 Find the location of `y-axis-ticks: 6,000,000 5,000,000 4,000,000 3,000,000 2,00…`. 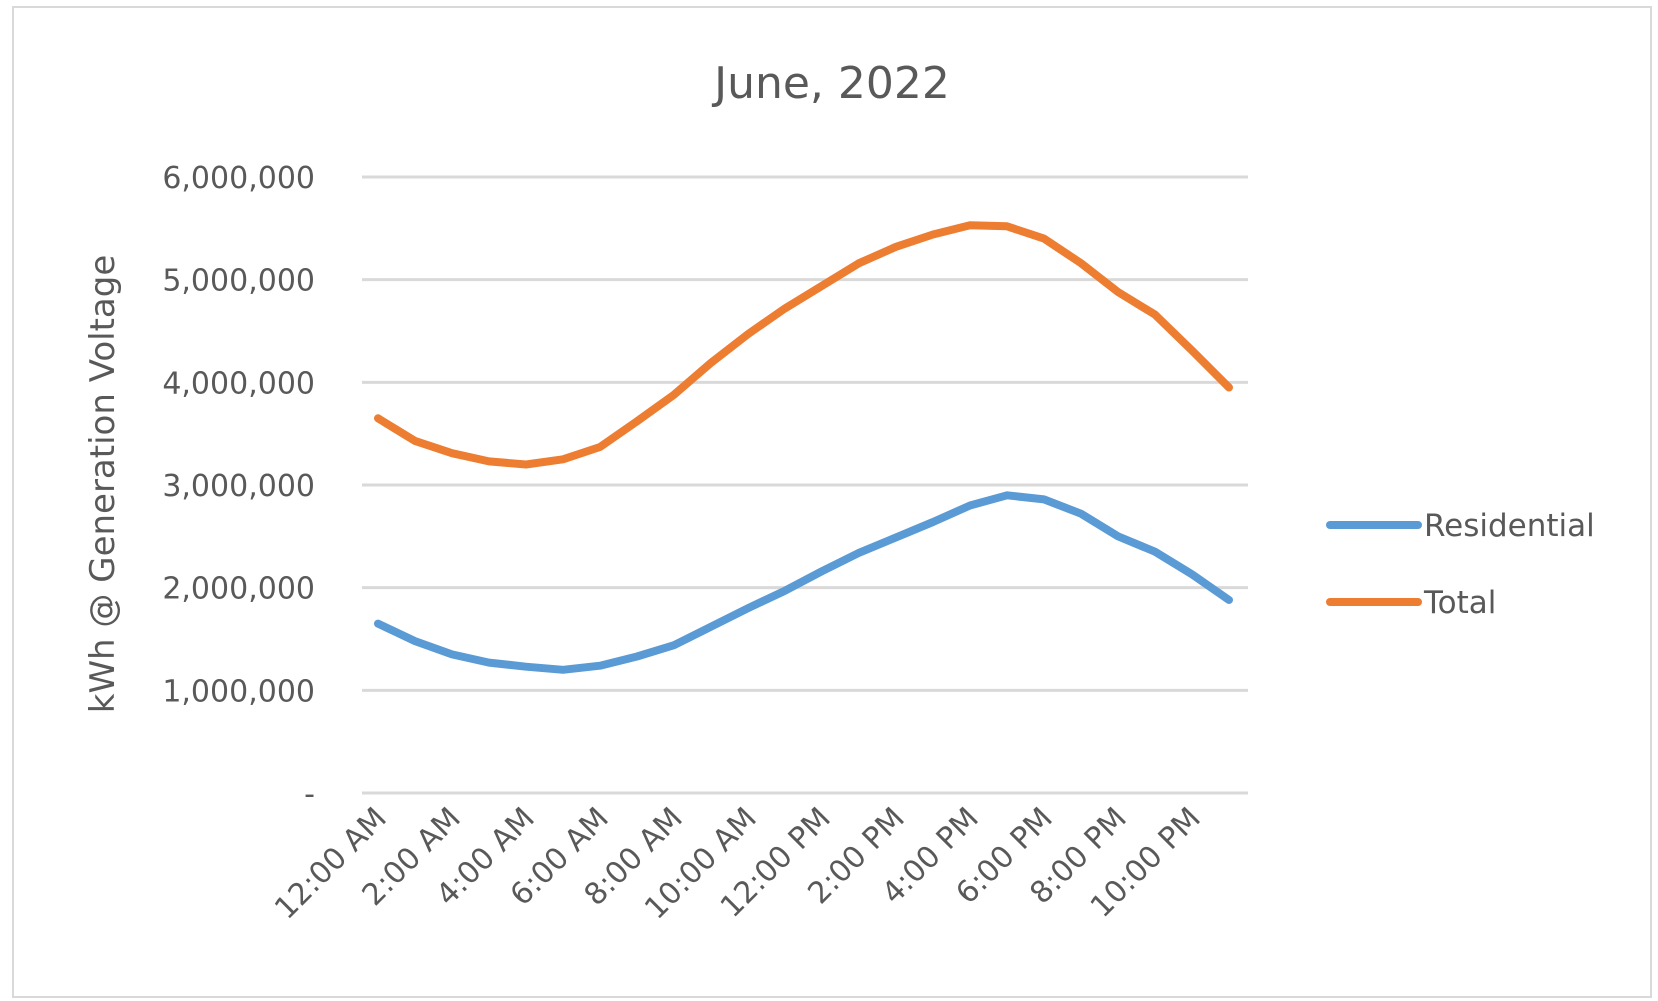

y-axis-ticks: 6,000,000 5,000,000 4,000,000 3,000,000 2,00… is located at coordinates (238, 486).